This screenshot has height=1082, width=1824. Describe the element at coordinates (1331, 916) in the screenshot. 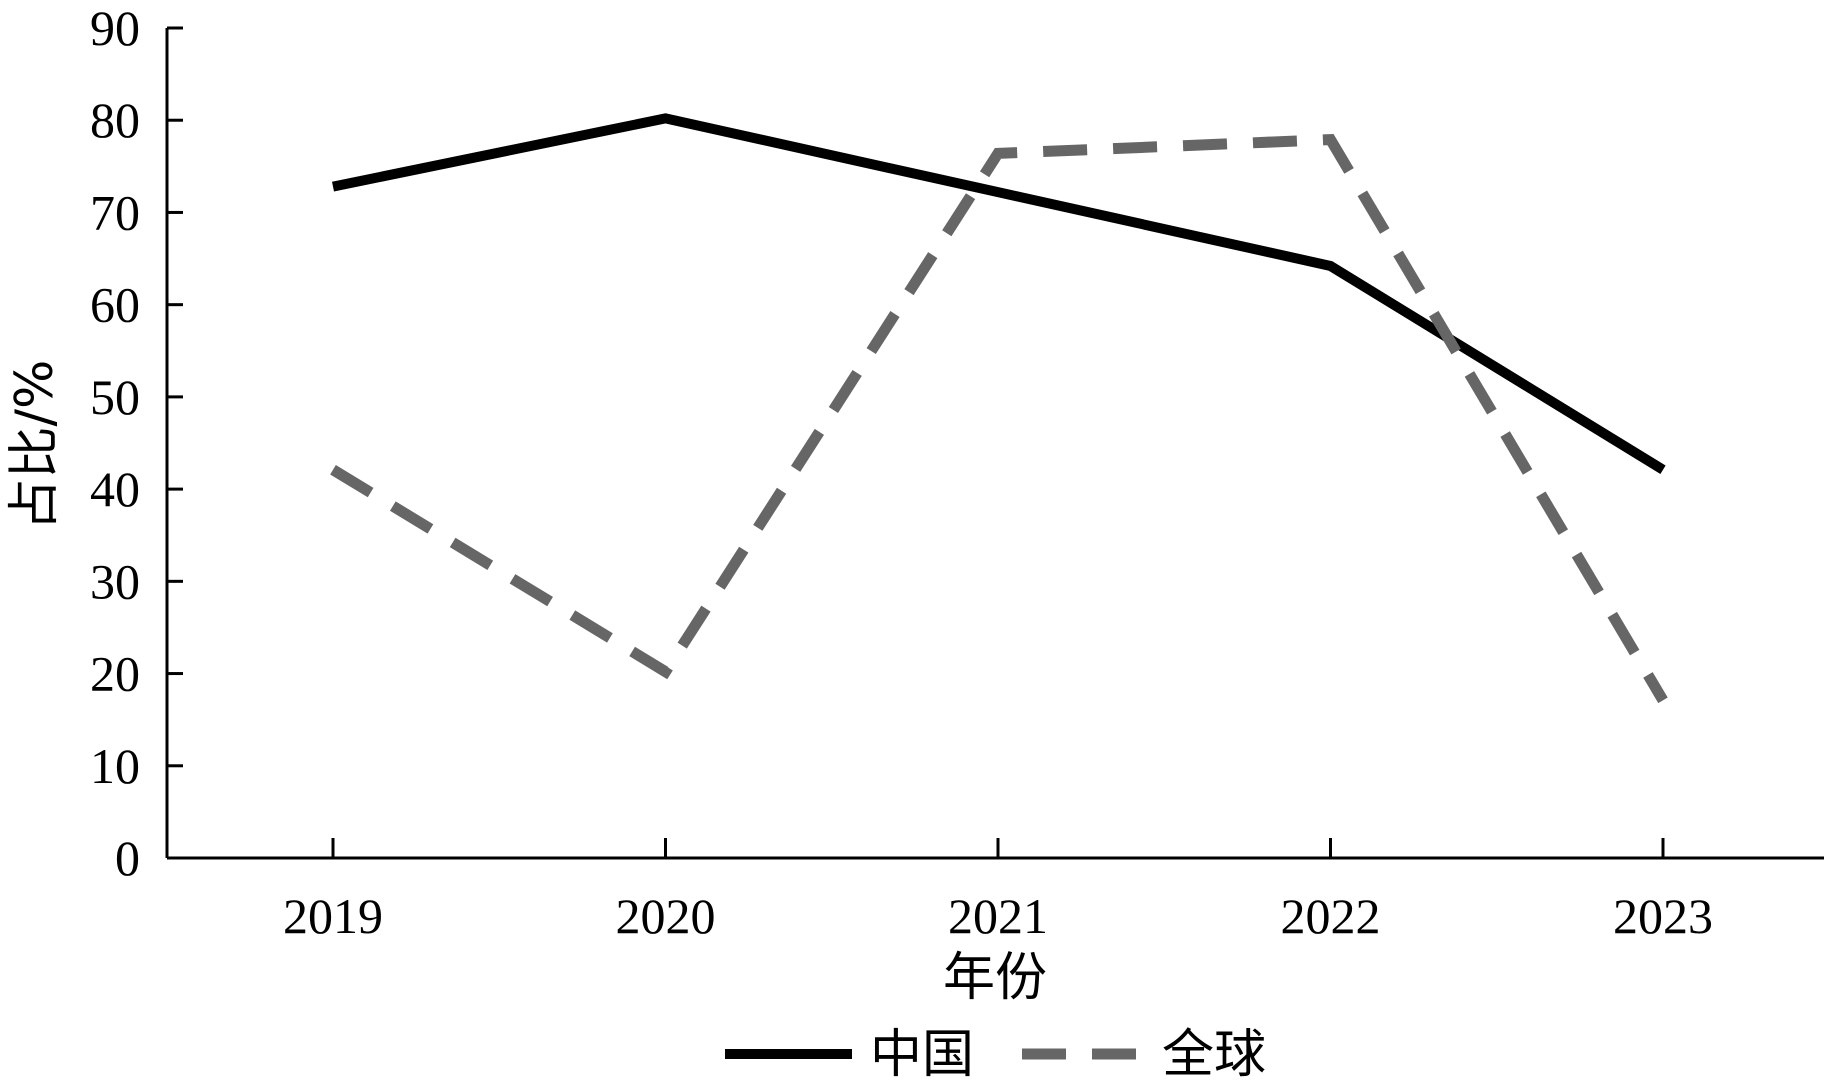

I see `x-tick-label: 2022` at that location.